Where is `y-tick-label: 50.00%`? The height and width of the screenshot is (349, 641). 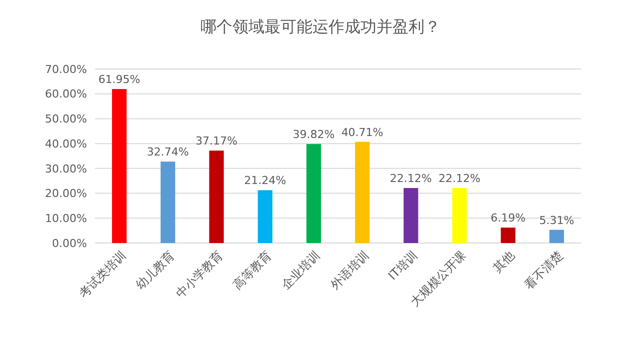 y-tick-label: 50.00% is located at coordinates (66, 119).